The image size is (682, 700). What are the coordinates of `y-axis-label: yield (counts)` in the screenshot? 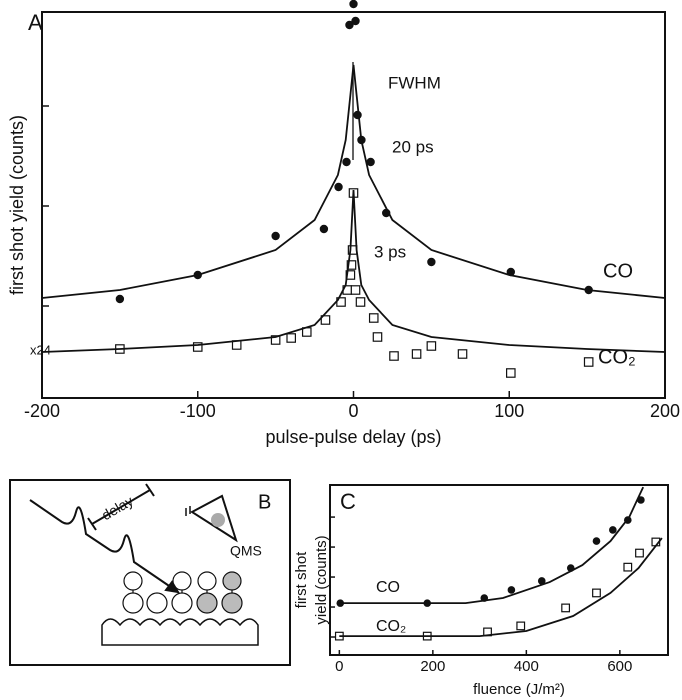 It's located at (321, 579).